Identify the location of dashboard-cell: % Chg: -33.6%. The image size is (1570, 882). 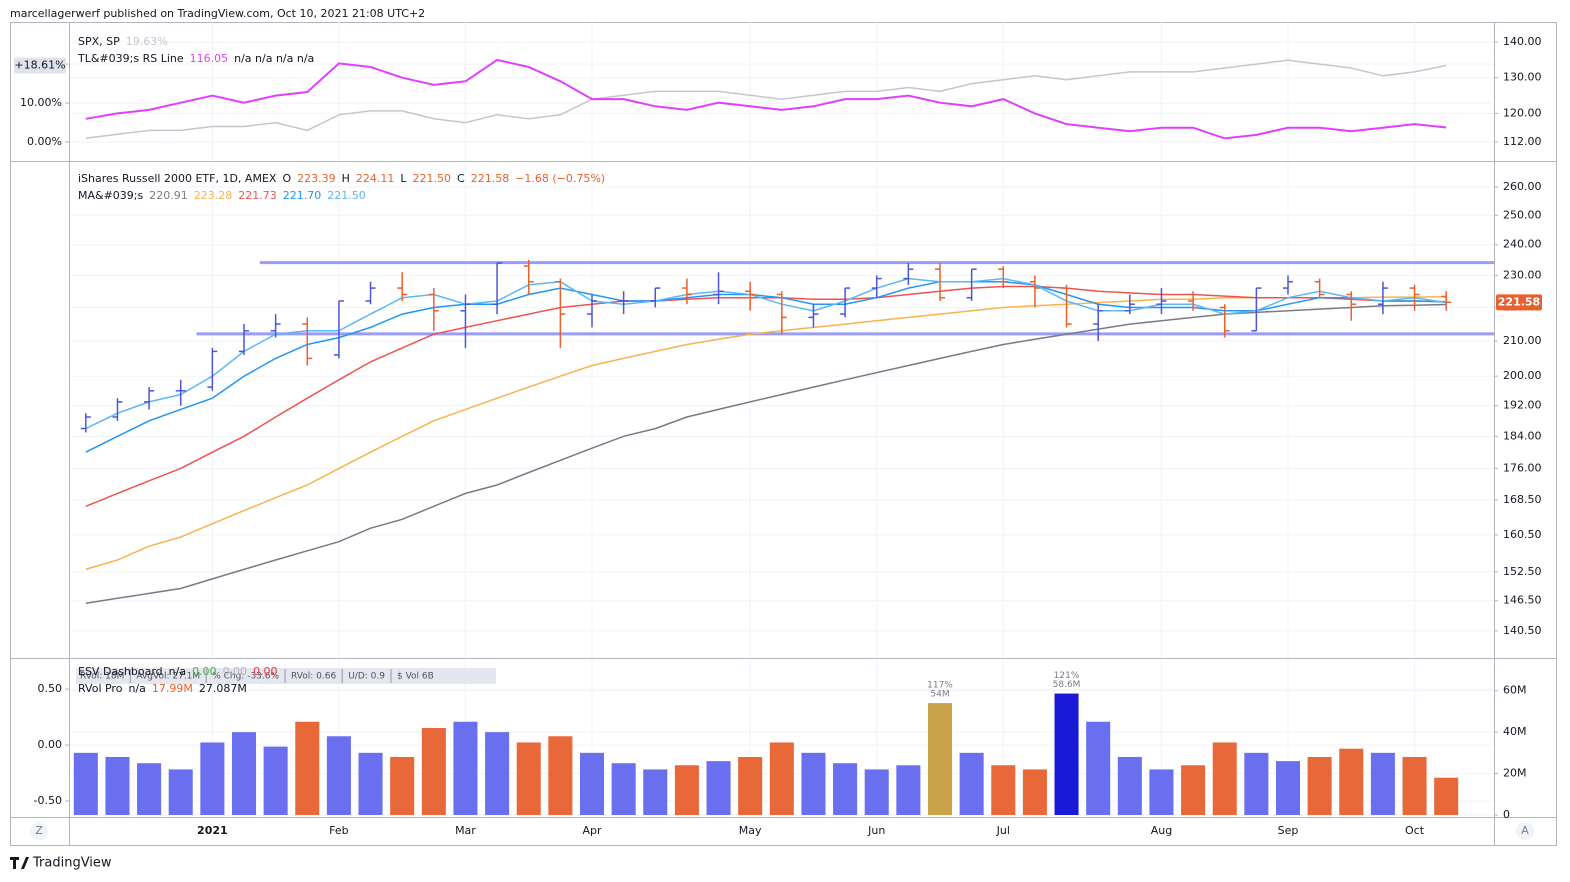
(245, 677).